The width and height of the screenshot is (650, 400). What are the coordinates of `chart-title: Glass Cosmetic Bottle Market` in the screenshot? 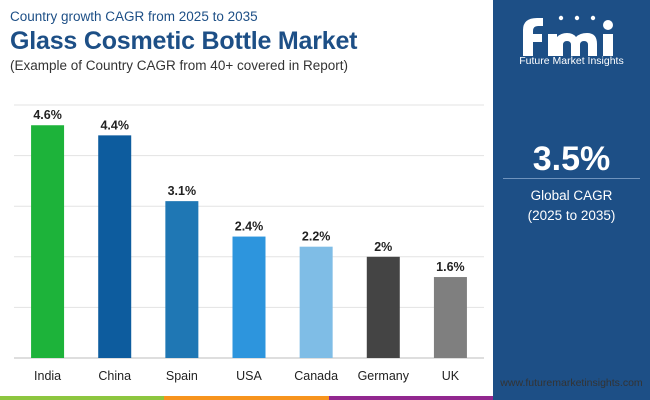 It's located at (184, 41).